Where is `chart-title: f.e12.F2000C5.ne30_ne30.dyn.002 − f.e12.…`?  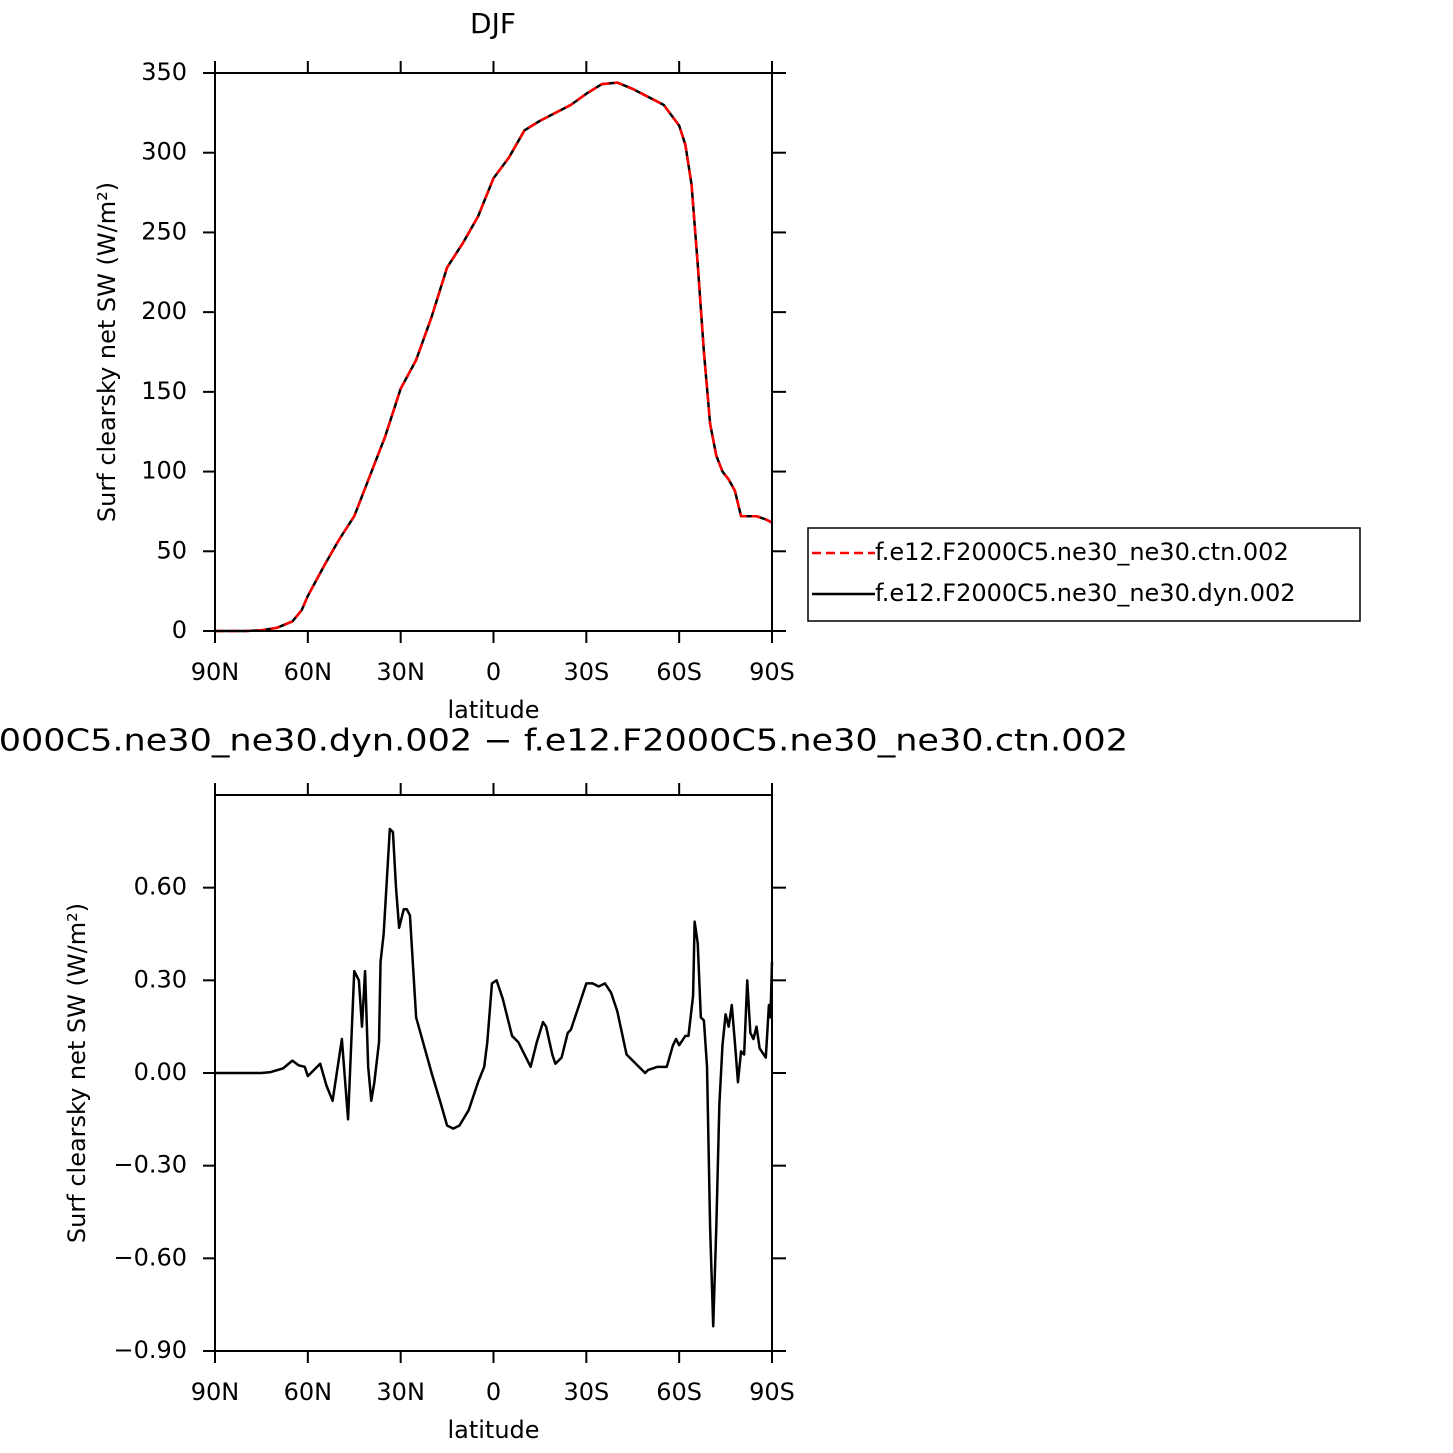
chart-title: f.e12.F2000C5.ne30_ne30.dyn.002 − f.e12.… is located at coordinates (564, 741).